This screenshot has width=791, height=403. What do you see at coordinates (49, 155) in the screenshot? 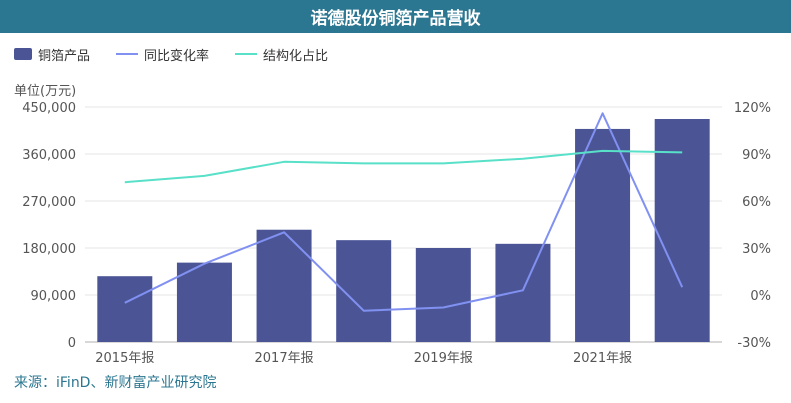
I see `y-left-tick-label: 360,000` at bounding box center [49, 155].